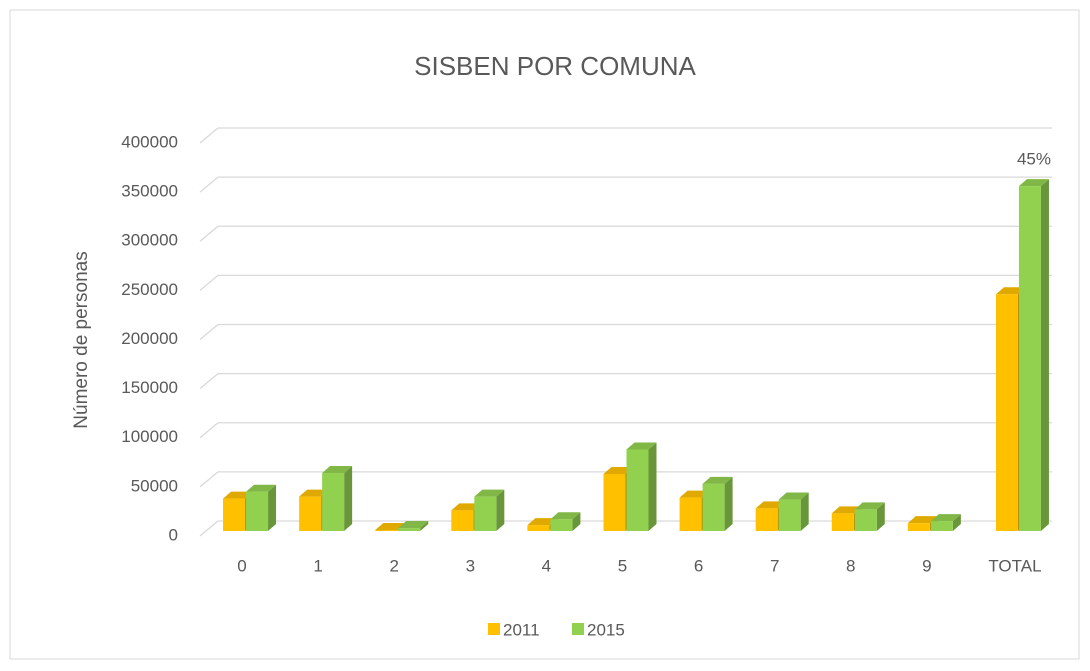 The width and height of the screenshot is (1090, 671). I want to click on x-tick-label: 5, so click(622, 565).